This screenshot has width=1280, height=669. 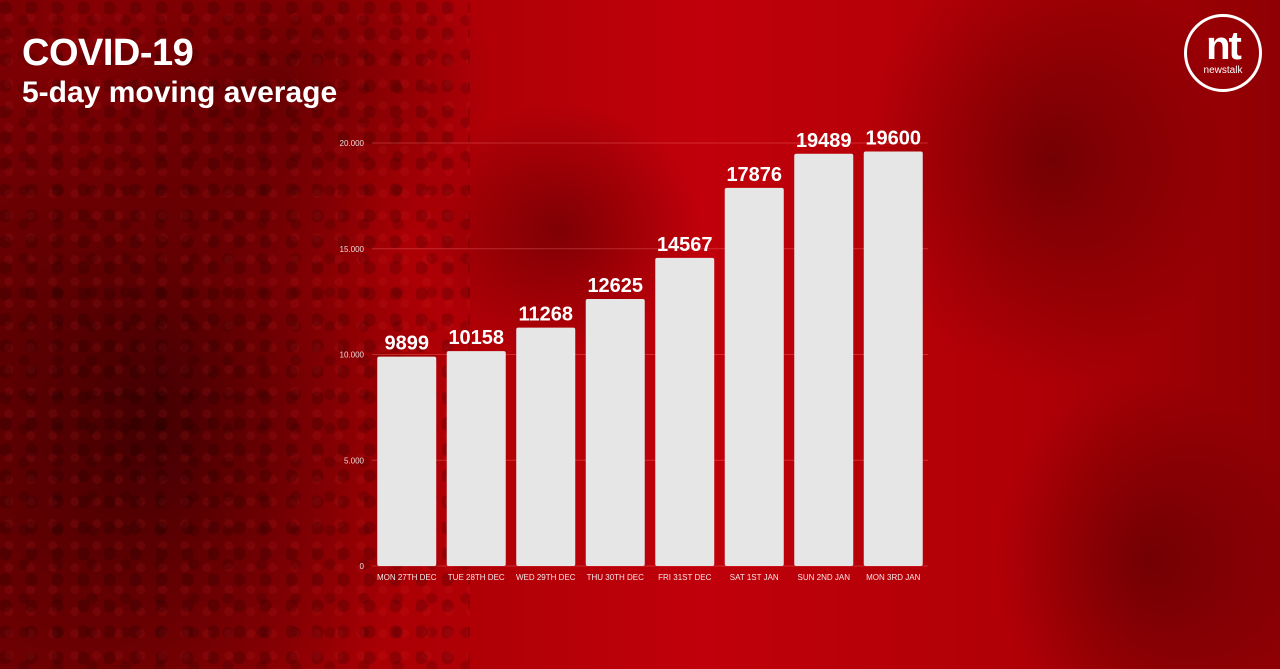 What do you see at coordinates (754, 577) in the screenshot?
I see `x-tick-label: SAT 1ST JAN` at bounding box center [754, 577].